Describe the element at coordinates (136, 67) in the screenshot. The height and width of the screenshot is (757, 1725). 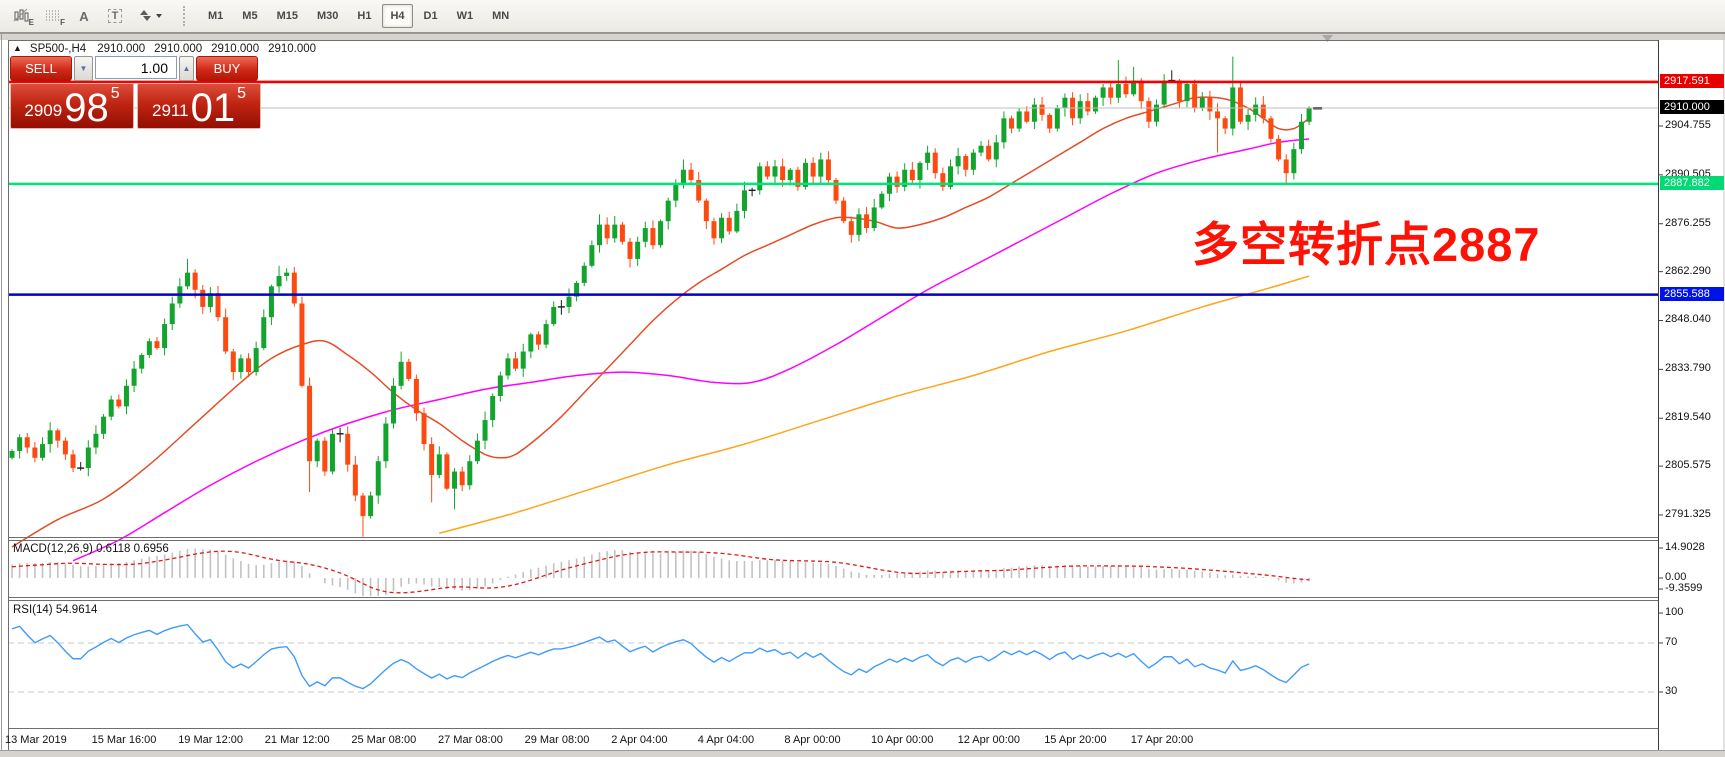
I see `volume-input` at that location.